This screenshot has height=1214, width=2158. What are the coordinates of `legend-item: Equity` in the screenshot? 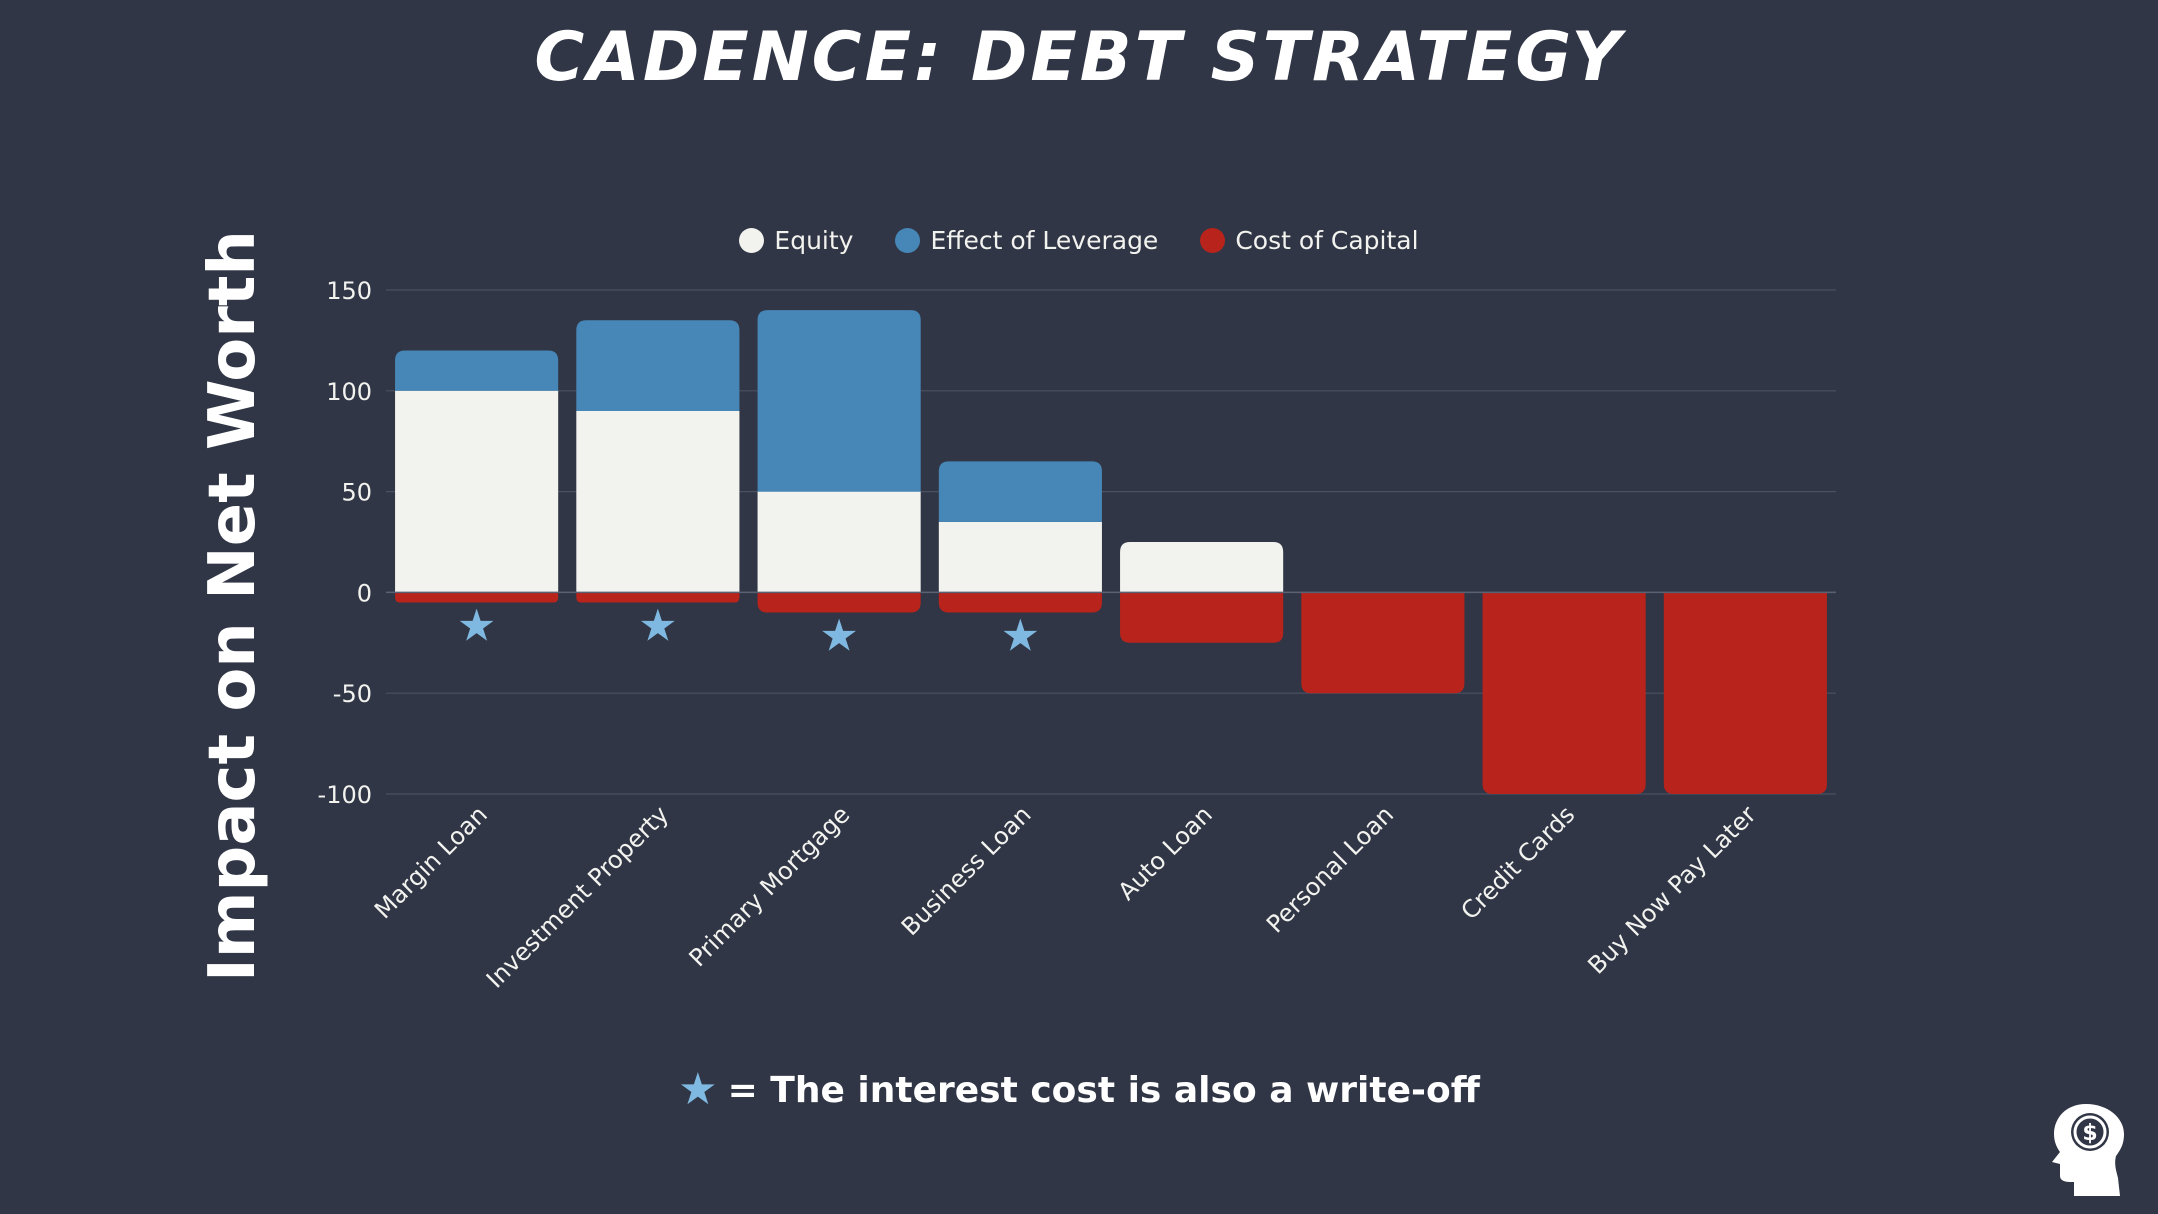 It's located at (796, 240).